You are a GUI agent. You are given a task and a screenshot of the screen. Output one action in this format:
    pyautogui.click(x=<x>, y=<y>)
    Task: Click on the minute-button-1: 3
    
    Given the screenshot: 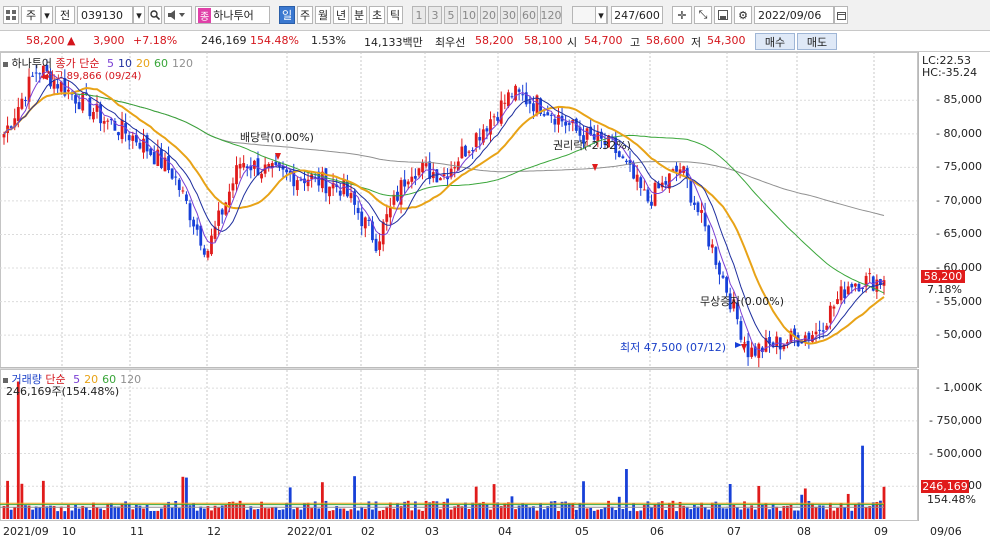 What is the action you would take?
    pyautogui.click(x=435, y=15)
    